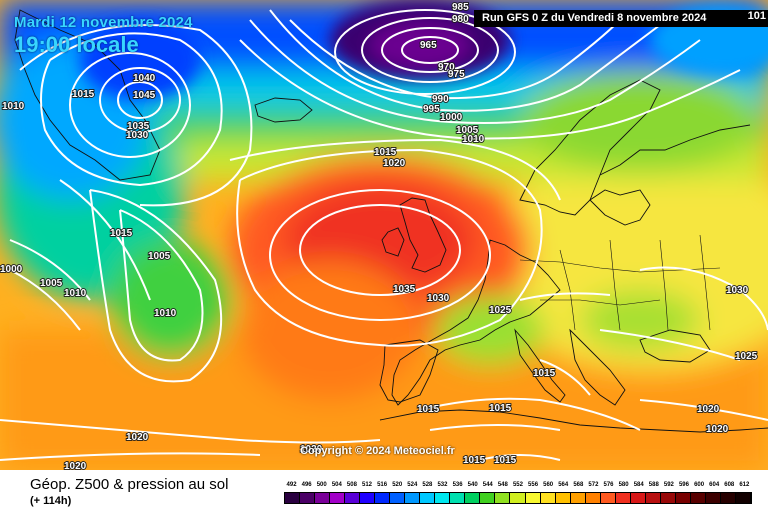 The width and height of the screenshot is (768, 512). Describe the element at coordinates (412, 485) in the screenshot. I see `scale-tick-label: 524` at that location.